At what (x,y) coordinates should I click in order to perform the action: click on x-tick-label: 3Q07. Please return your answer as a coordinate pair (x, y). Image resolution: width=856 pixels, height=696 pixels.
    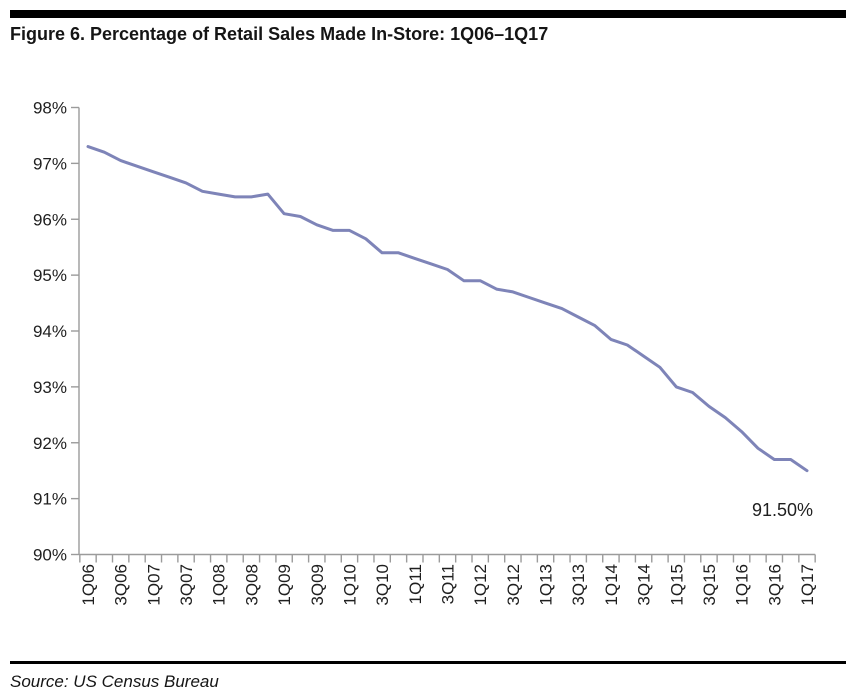
    Looking at the image, I should click on (186, 585).